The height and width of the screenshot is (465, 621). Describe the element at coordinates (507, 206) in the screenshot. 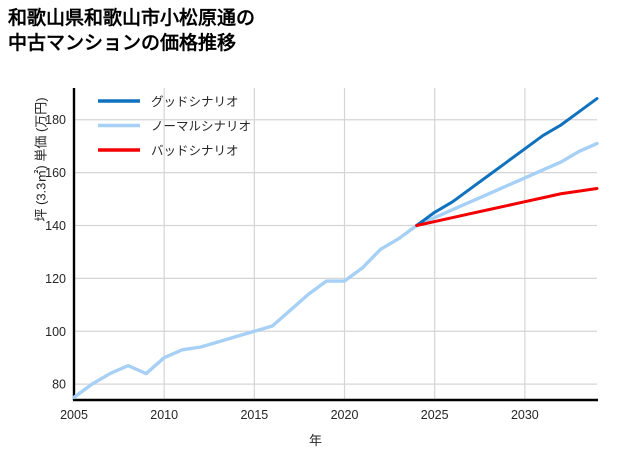

I see `series-line-bad` at that location.